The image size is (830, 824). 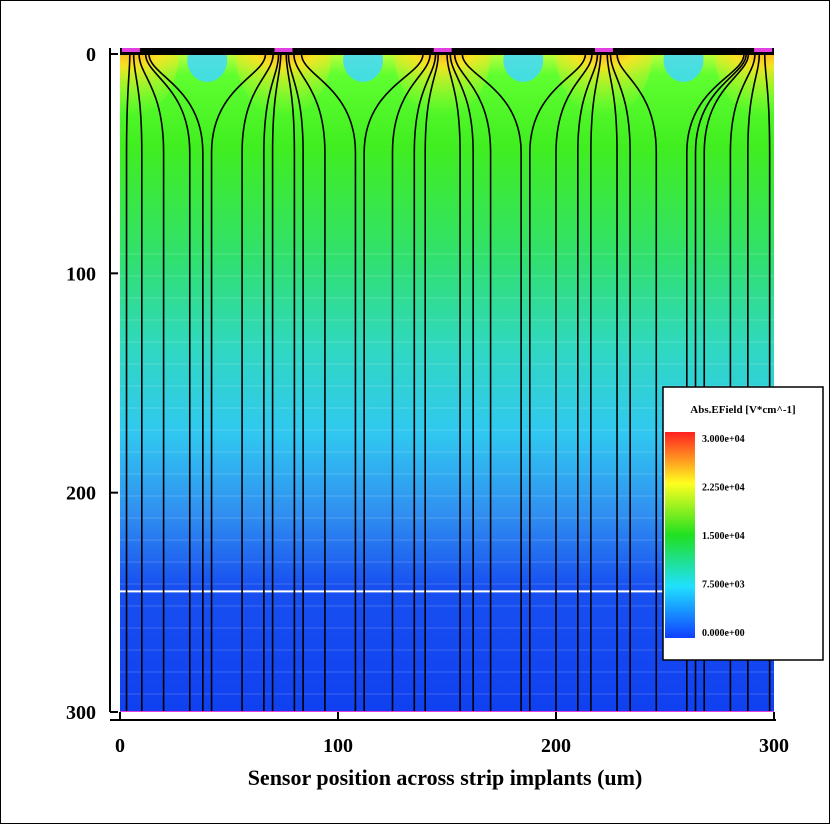 What do you see at coordinates (81, 713) in the screenshot?
I see `y-tick-label-3: 300` at bounding box center [81, 713].